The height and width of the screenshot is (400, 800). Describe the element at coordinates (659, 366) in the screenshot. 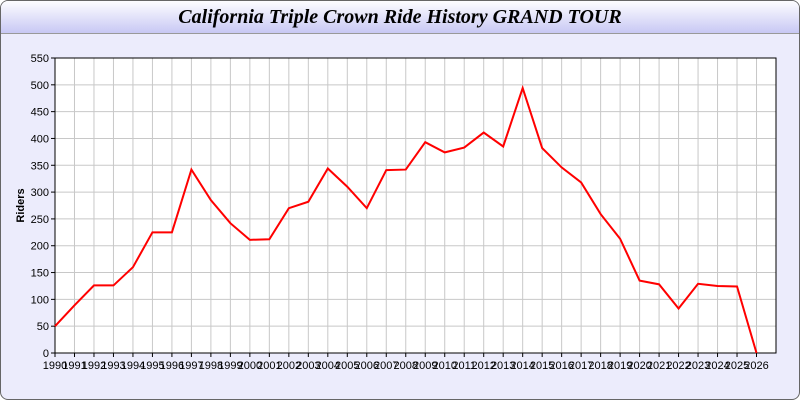

I see `x-tick-label: 2021` at that location.